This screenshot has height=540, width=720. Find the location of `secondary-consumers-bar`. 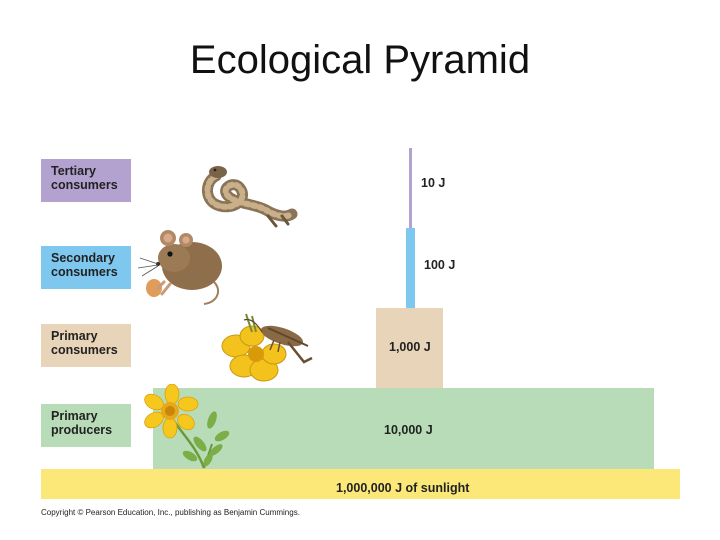

secondary-consumers-bar is located at coordinates (410, 268).